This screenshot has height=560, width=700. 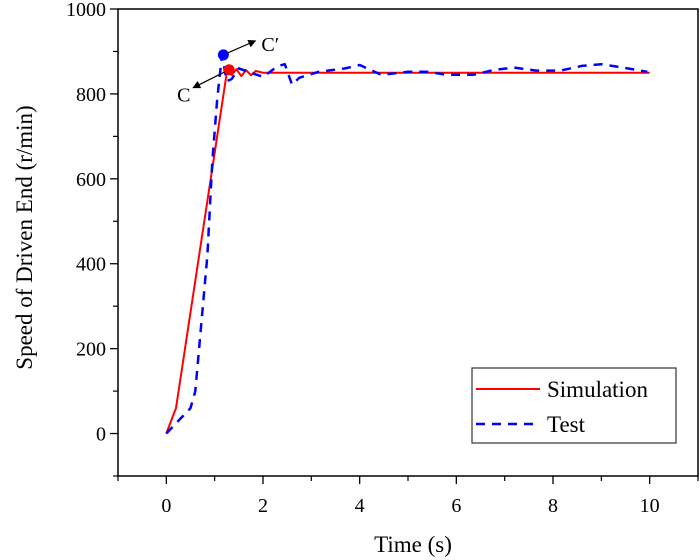 What do you see at coordinates (360, 506) in the screenshot?
I see `x-tick-label: 4` at bounding box center [360, 506].